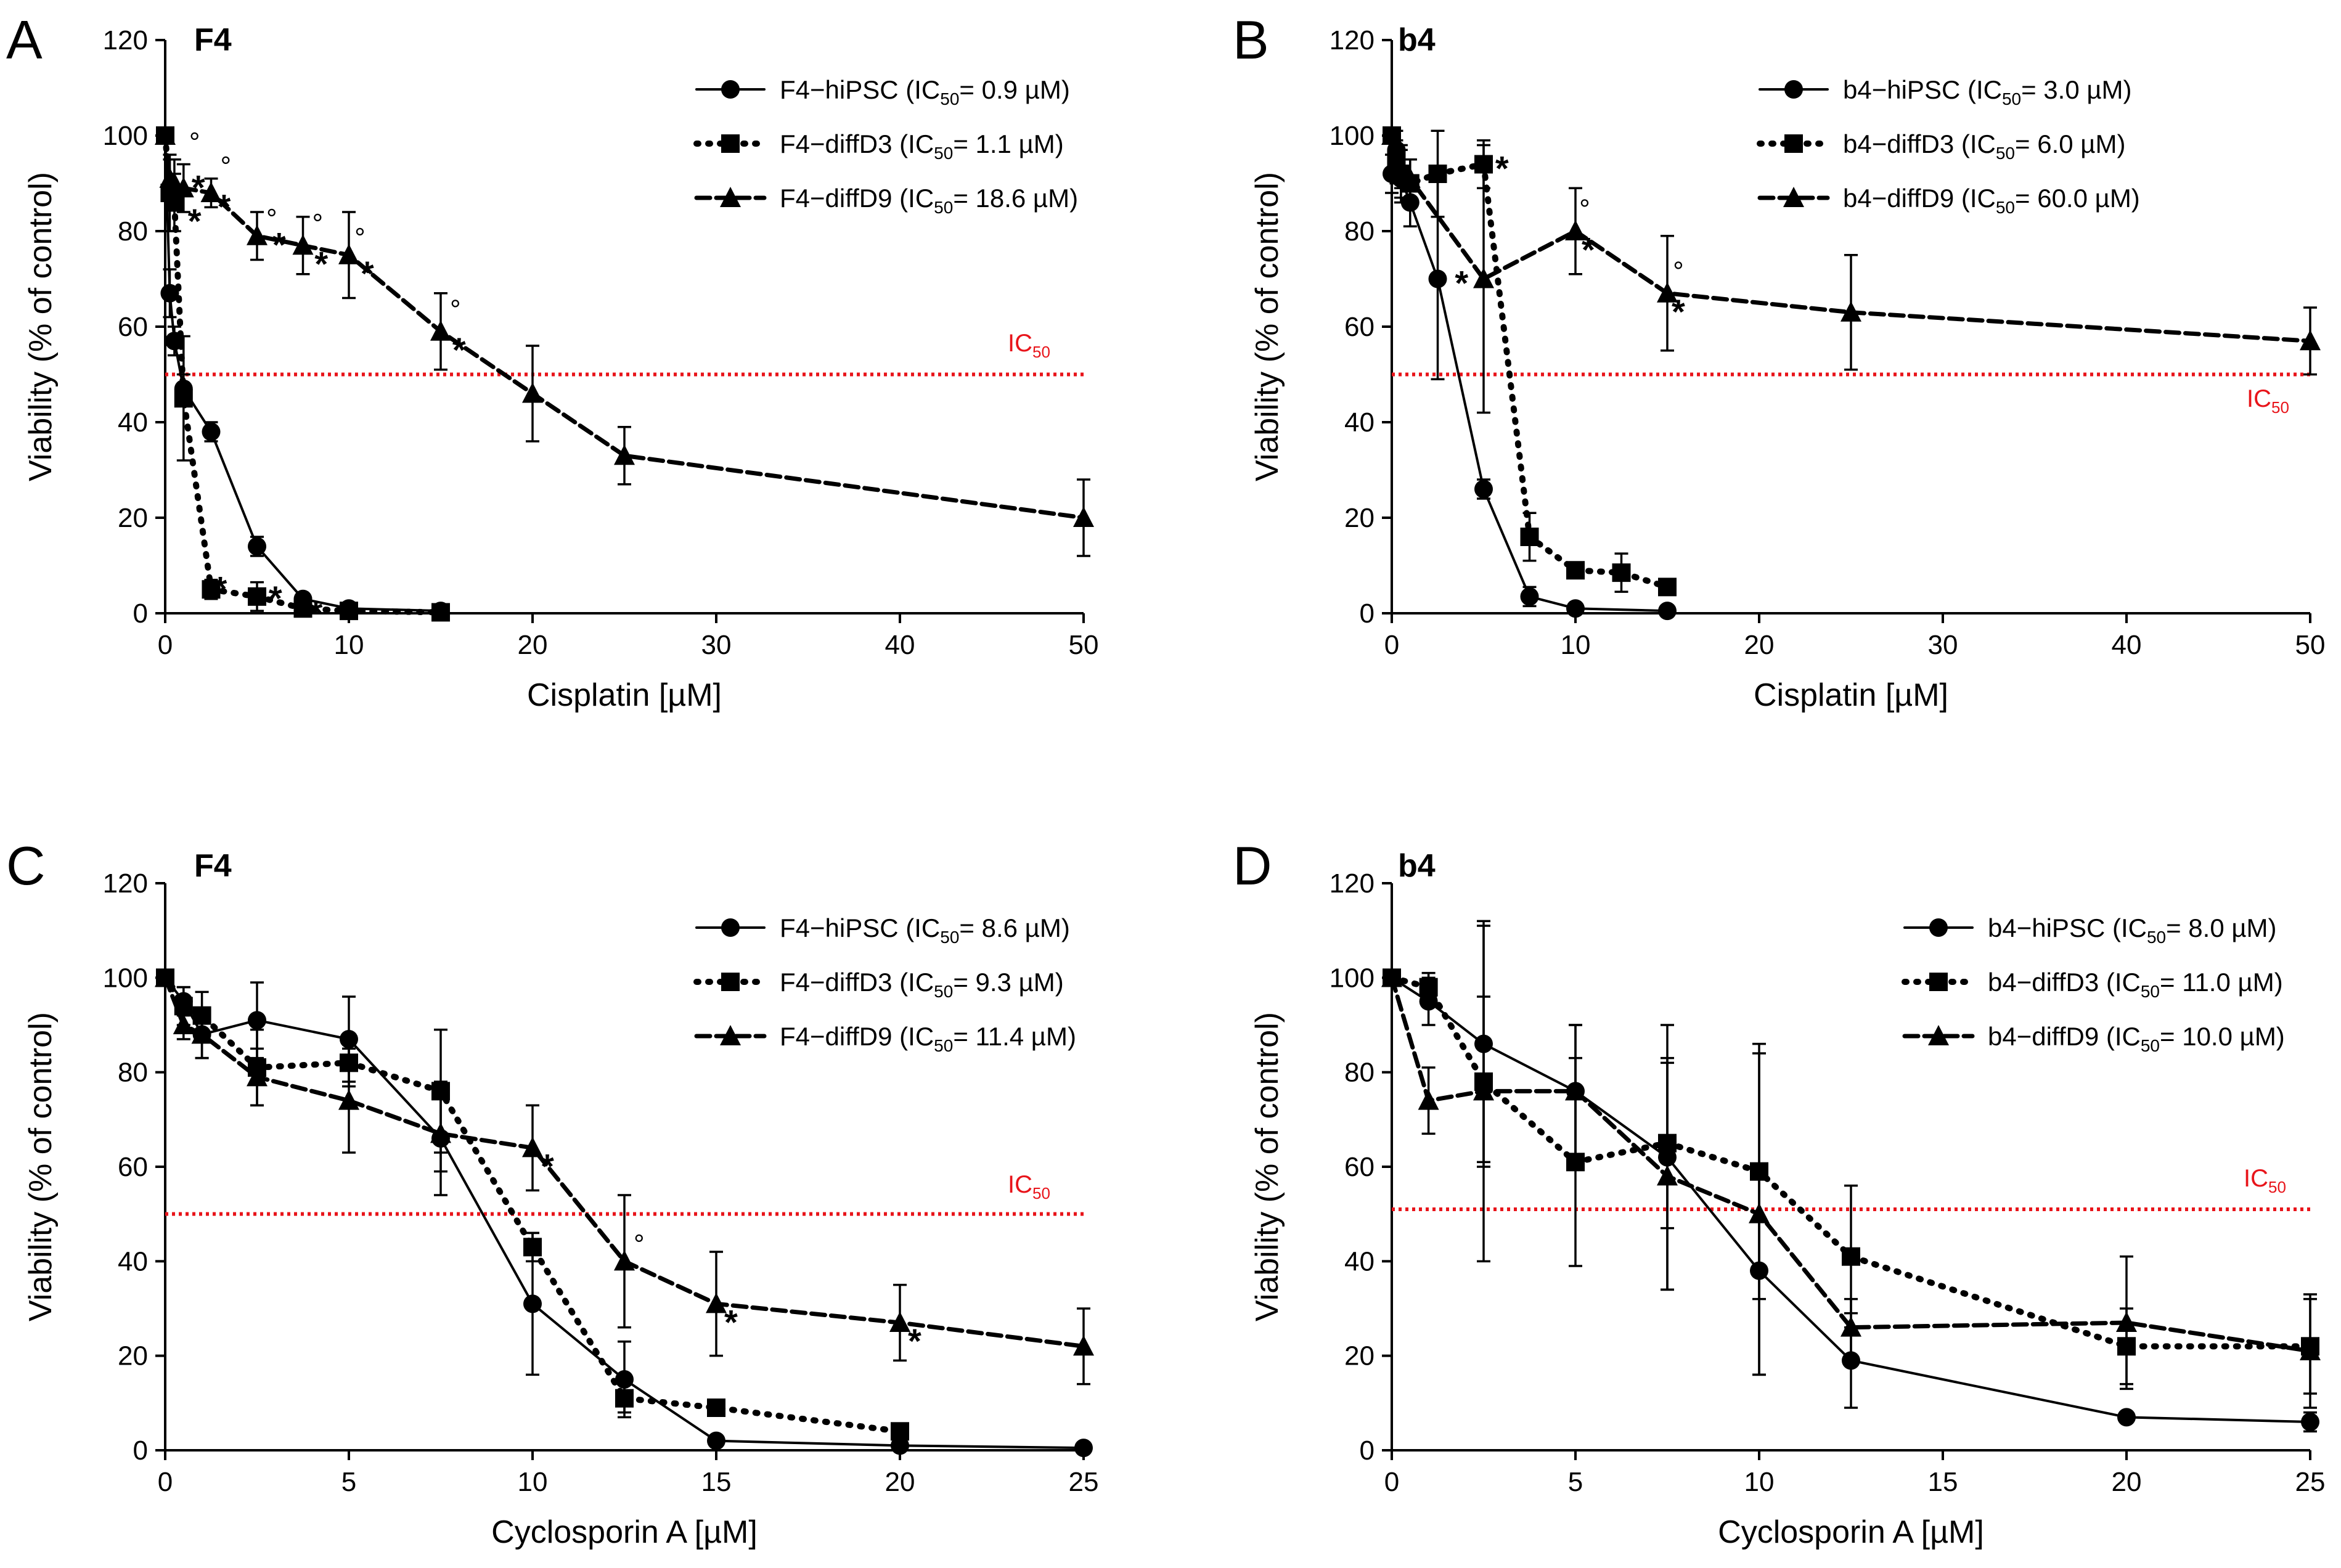 The height and width of the screenshot is (1568, 2341). What do you see at coordinates (26, 865) in the screenshot?
I see `panel-letter: C` at bounding box center [26, 865].